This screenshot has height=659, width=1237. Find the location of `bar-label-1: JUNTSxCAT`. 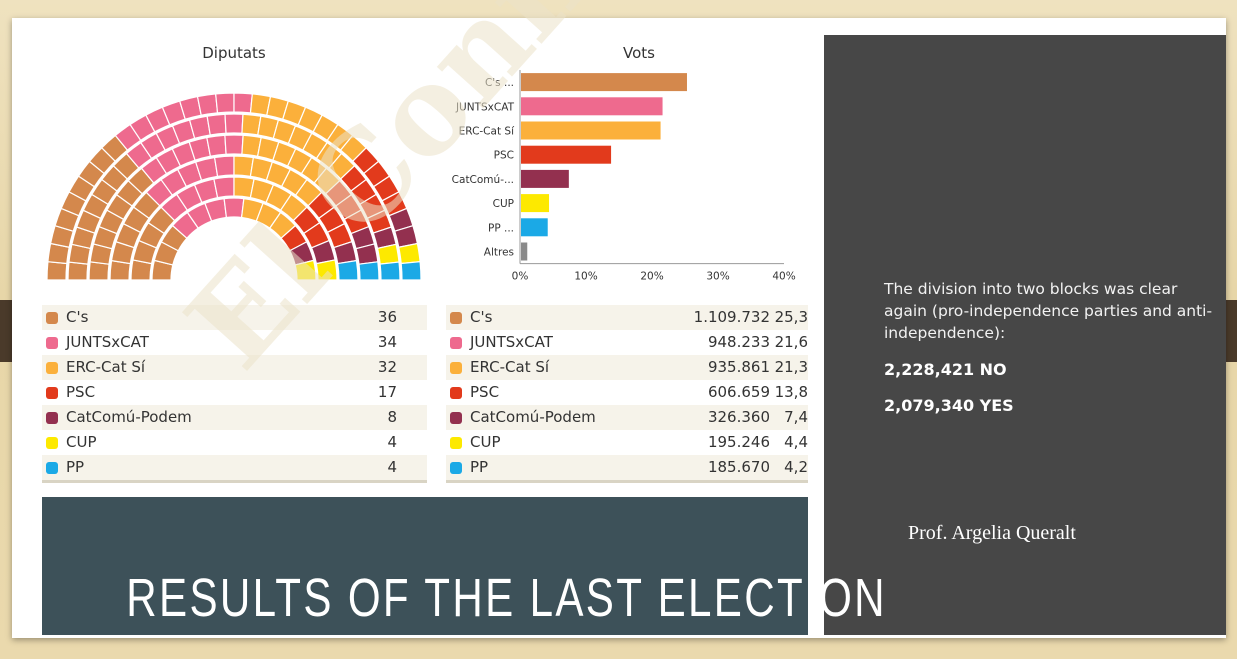

bar-label-1: JUNTSxCAT is located at coordinates (485, 107).